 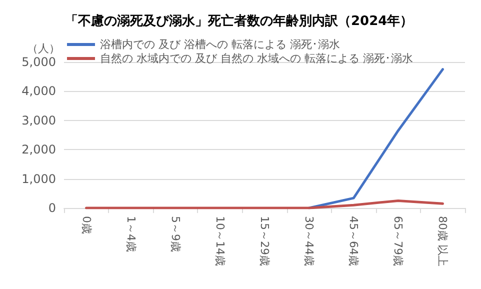 I want to click on x-tick-label: 5～9歳, so click(x=175, y=234).